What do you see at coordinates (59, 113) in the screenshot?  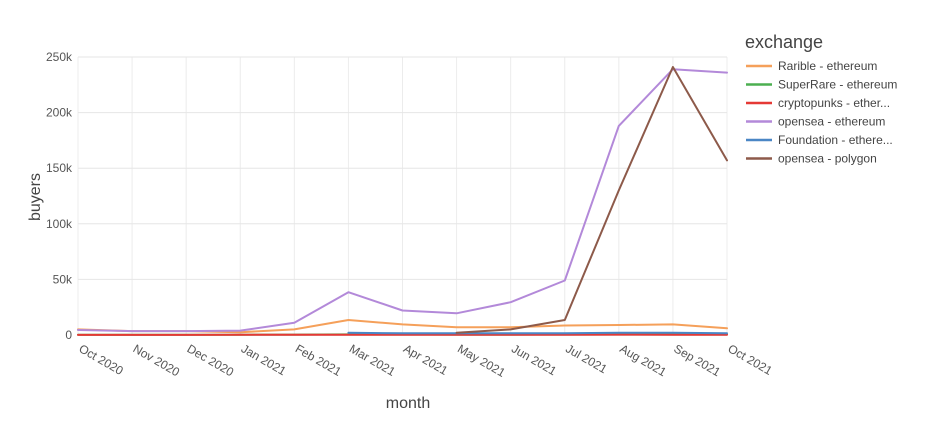 I see `y-tick-label: 200k` at bounding box center [59, 113].